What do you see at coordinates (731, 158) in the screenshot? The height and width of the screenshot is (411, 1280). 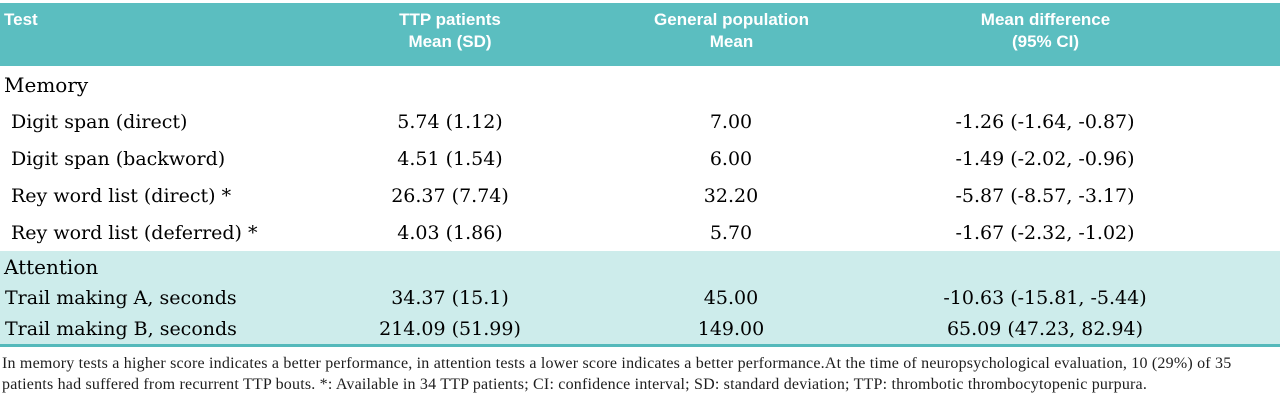 I see `cell-general-mean: 6.00` at bounding box center [731, 158].